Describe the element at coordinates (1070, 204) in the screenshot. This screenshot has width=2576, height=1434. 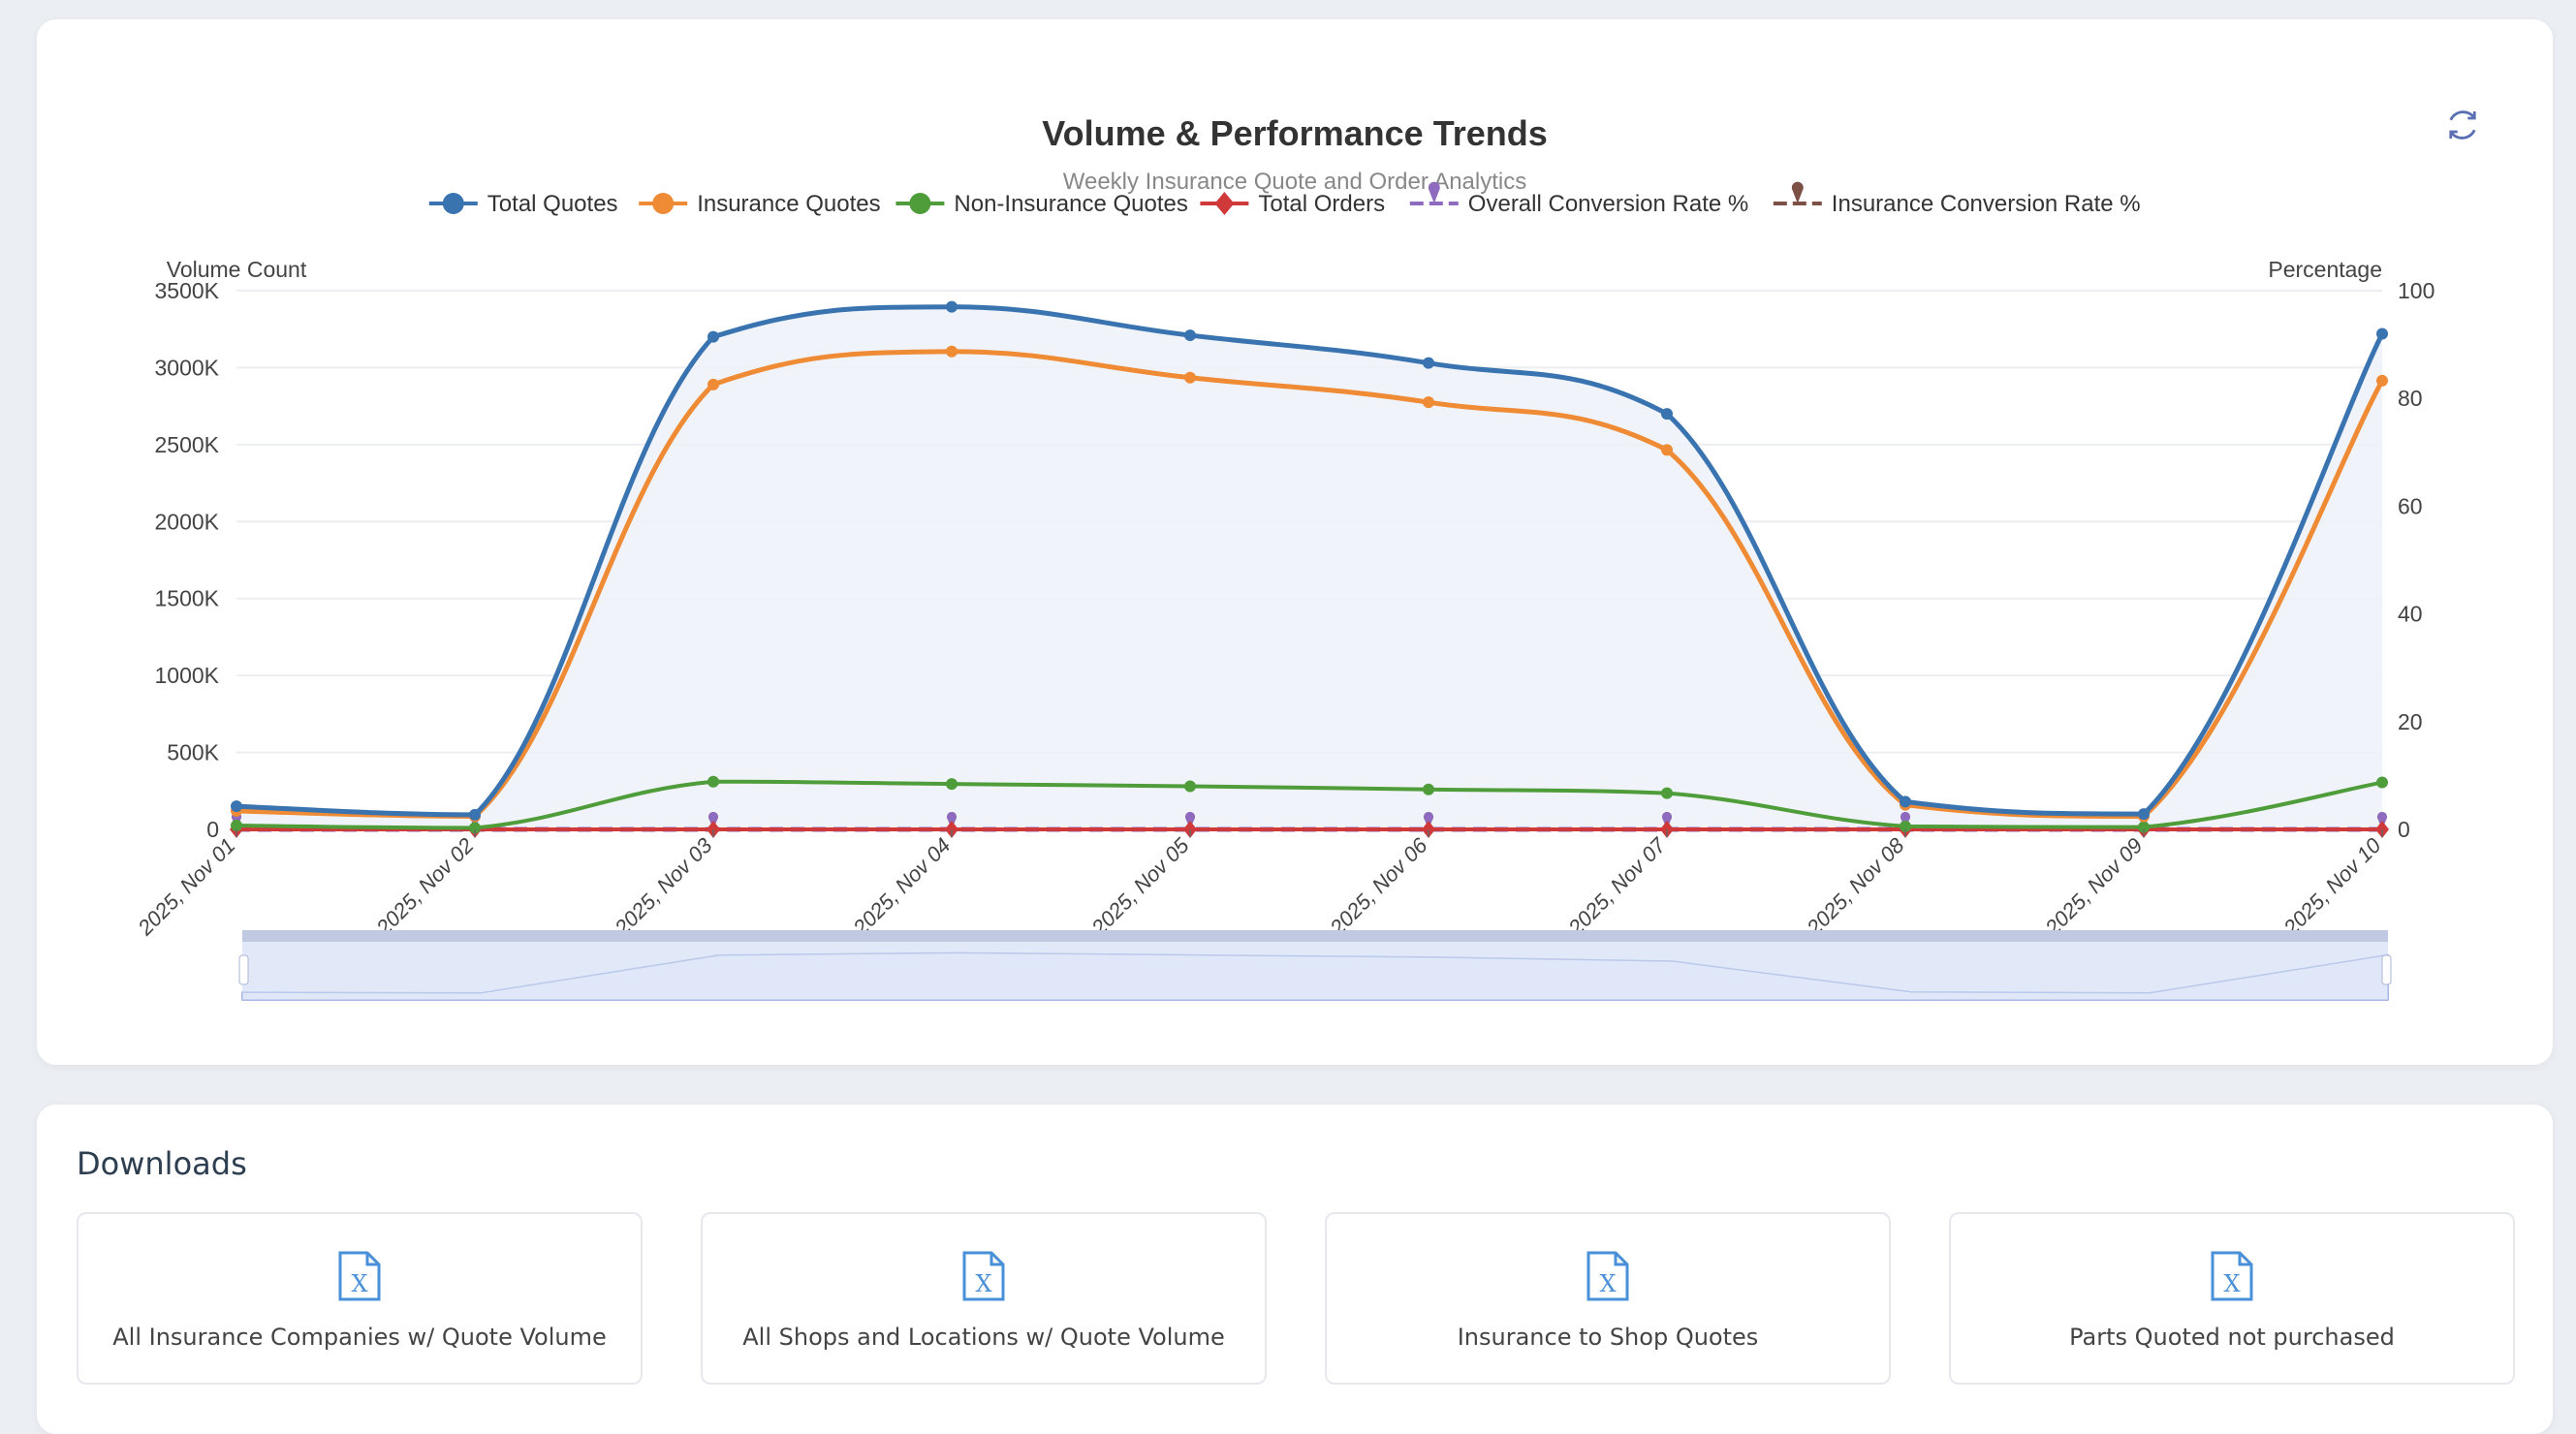
I see `legend-label: Non-Insurance Quotes` at that location.